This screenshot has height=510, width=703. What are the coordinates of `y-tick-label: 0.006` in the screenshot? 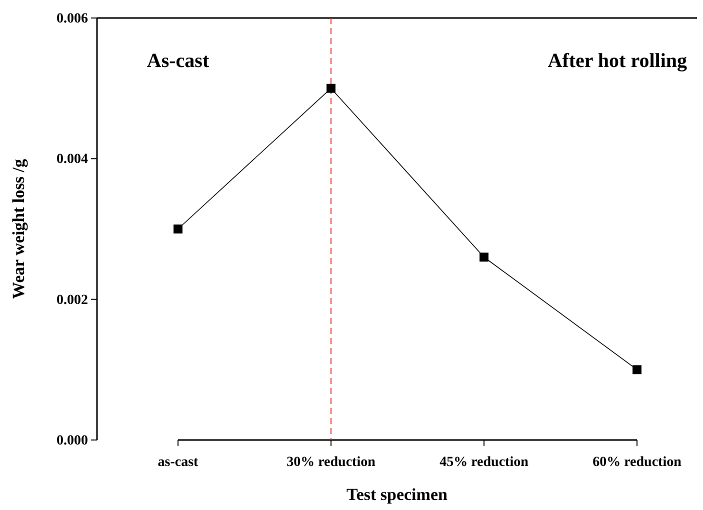 It's located at (72, 18).